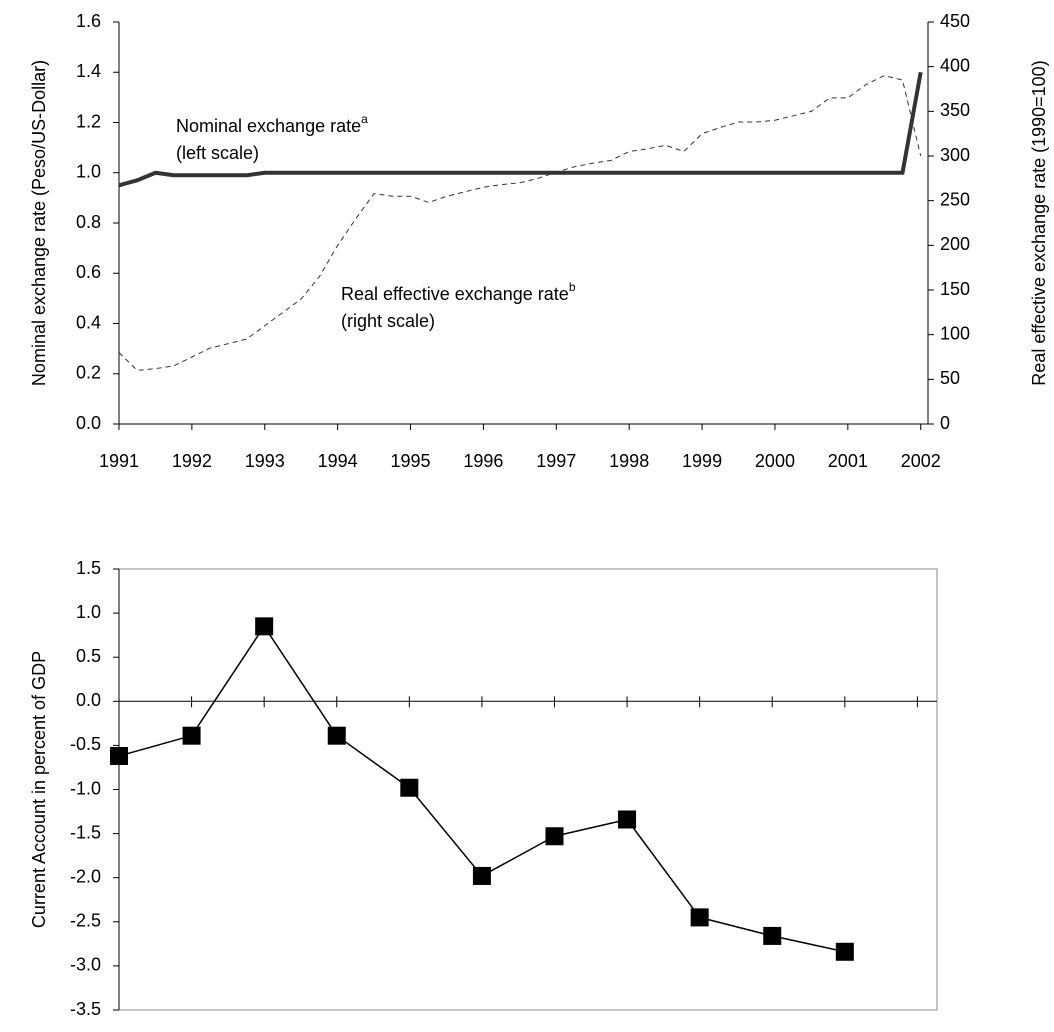  What do you see at coordinates (572, 287) in the screenshot?
I see `annotation-superscript: b` at bounding box center [572, 287].